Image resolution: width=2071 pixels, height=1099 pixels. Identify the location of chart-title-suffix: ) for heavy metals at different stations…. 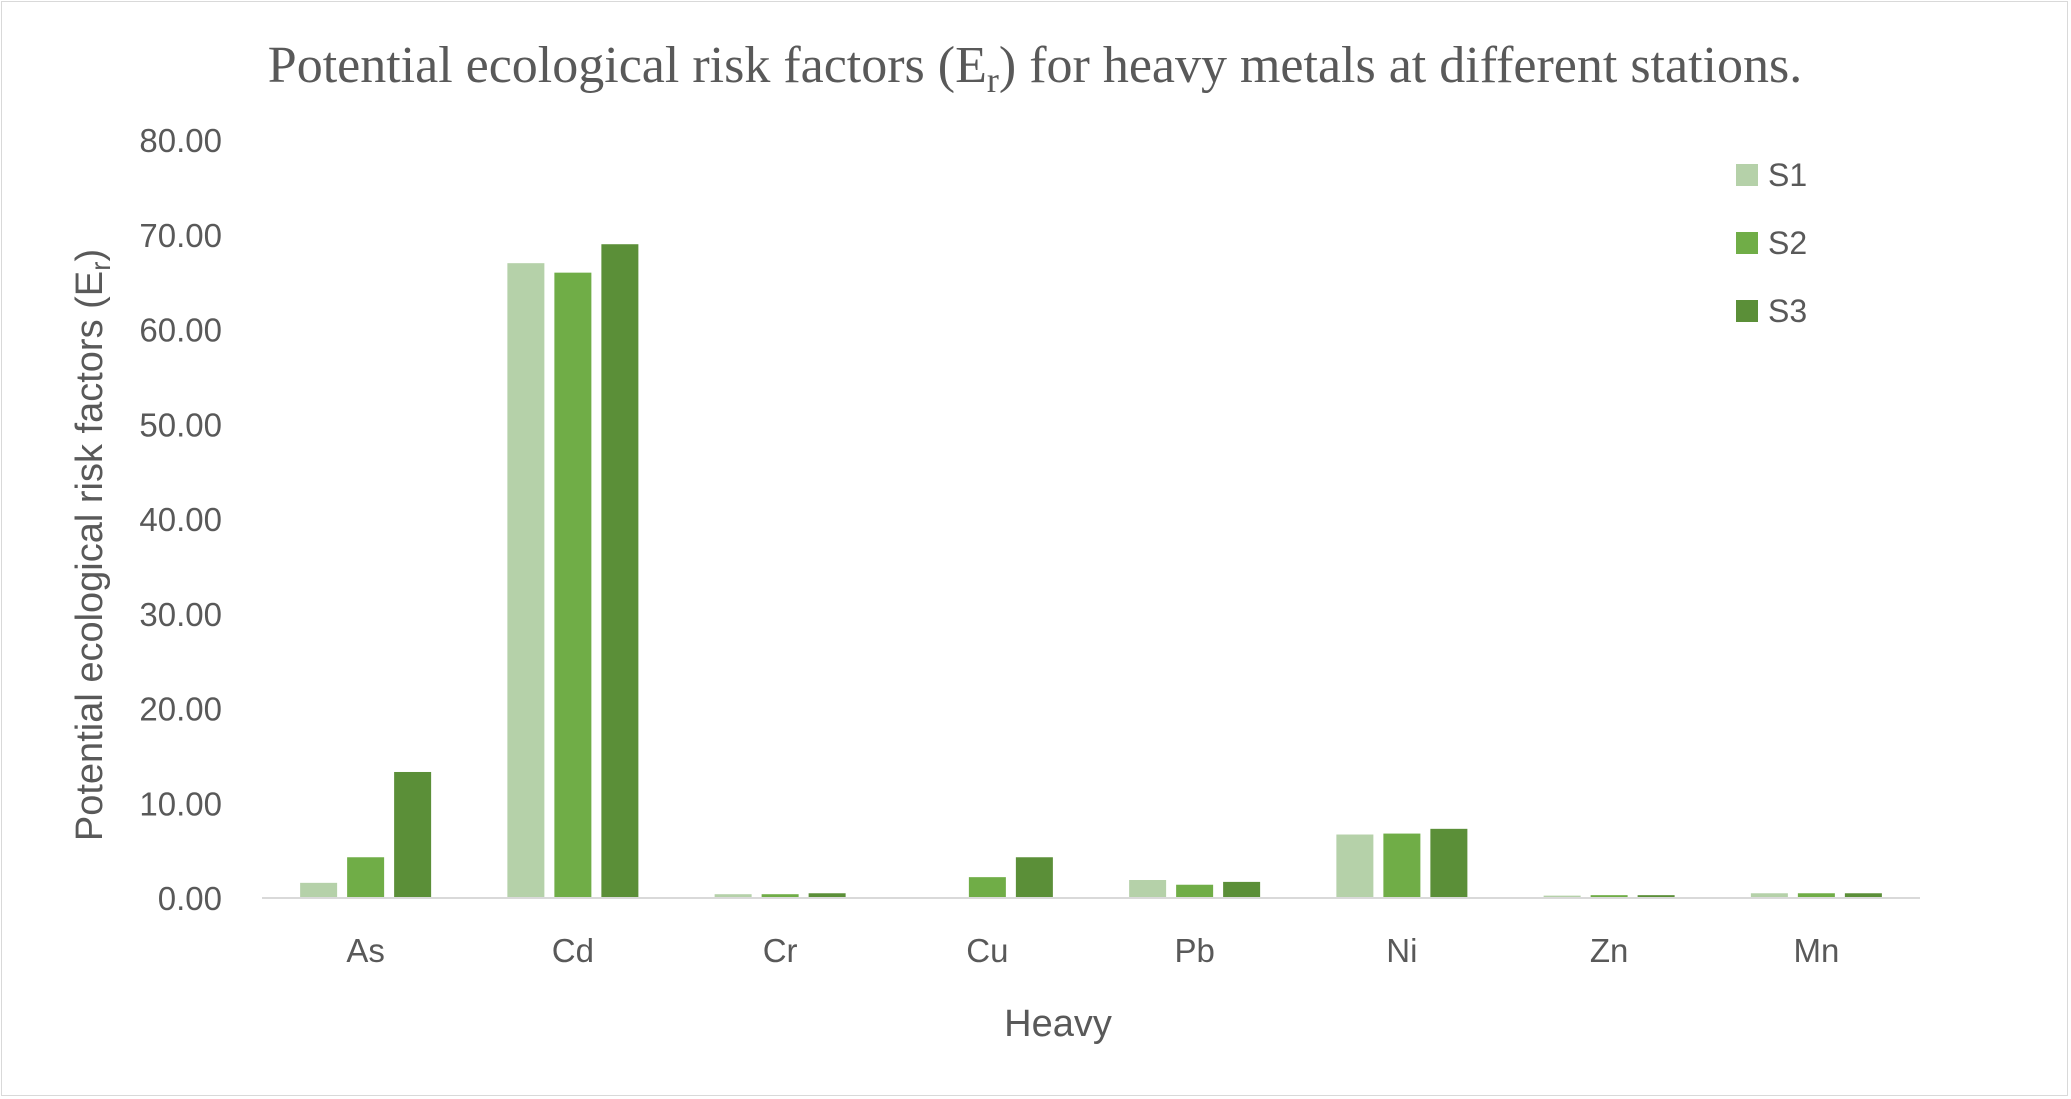
(1400, 65).